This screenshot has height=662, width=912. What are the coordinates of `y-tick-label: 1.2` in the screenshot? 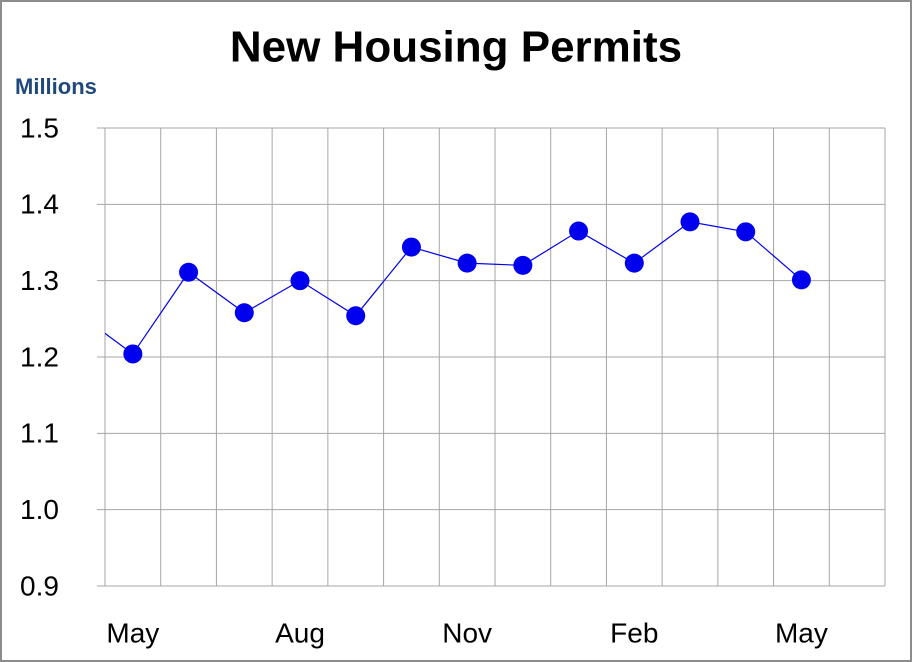 It's located at (39, 356).